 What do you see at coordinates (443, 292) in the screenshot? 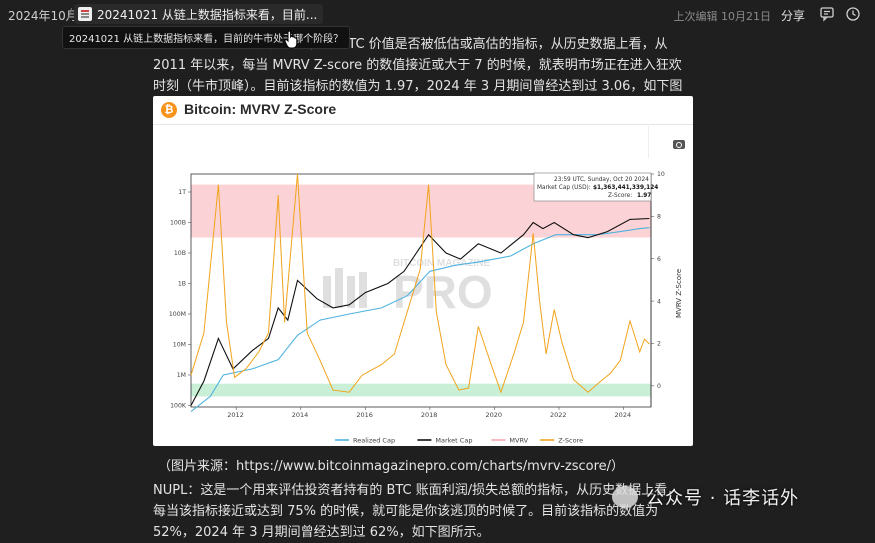
I see `watermark-line2: PRO` at bounding box center [443, 292].